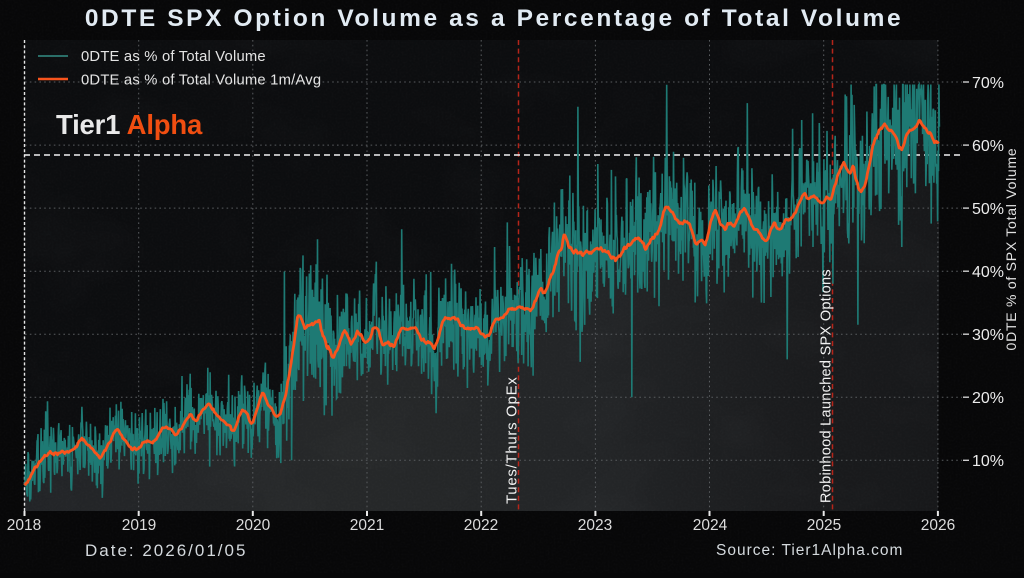  What do you see at coordinates (139, 525) in the screenshot?
I see `svg-text: 2019` at bounding box center [139, 525].